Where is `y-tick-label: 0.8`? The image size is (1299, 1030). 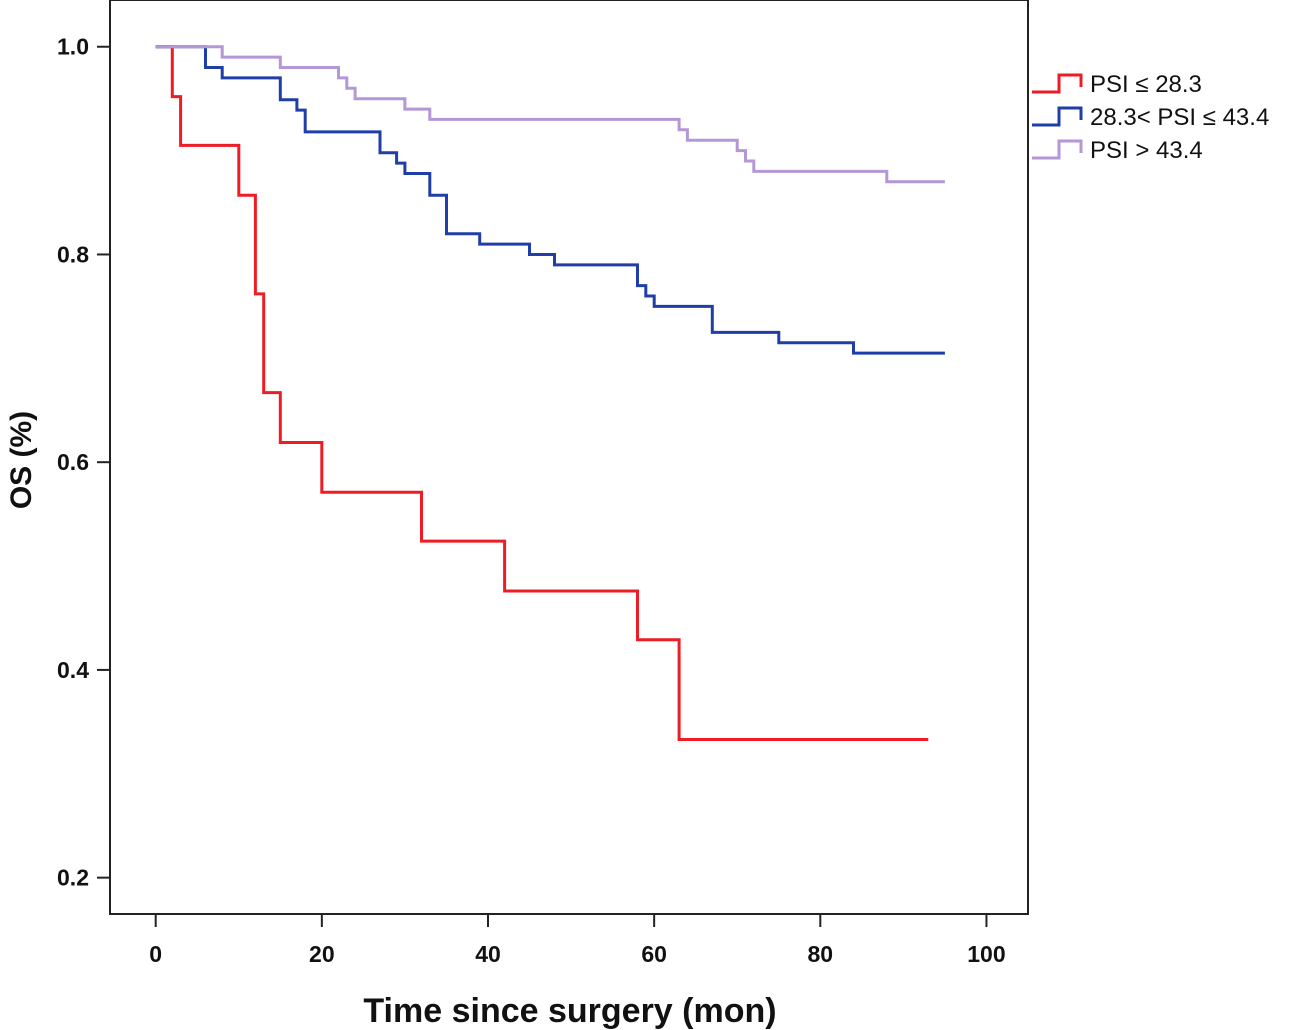 y-tick-label: 0.8 is located at coordinates (73, 254).